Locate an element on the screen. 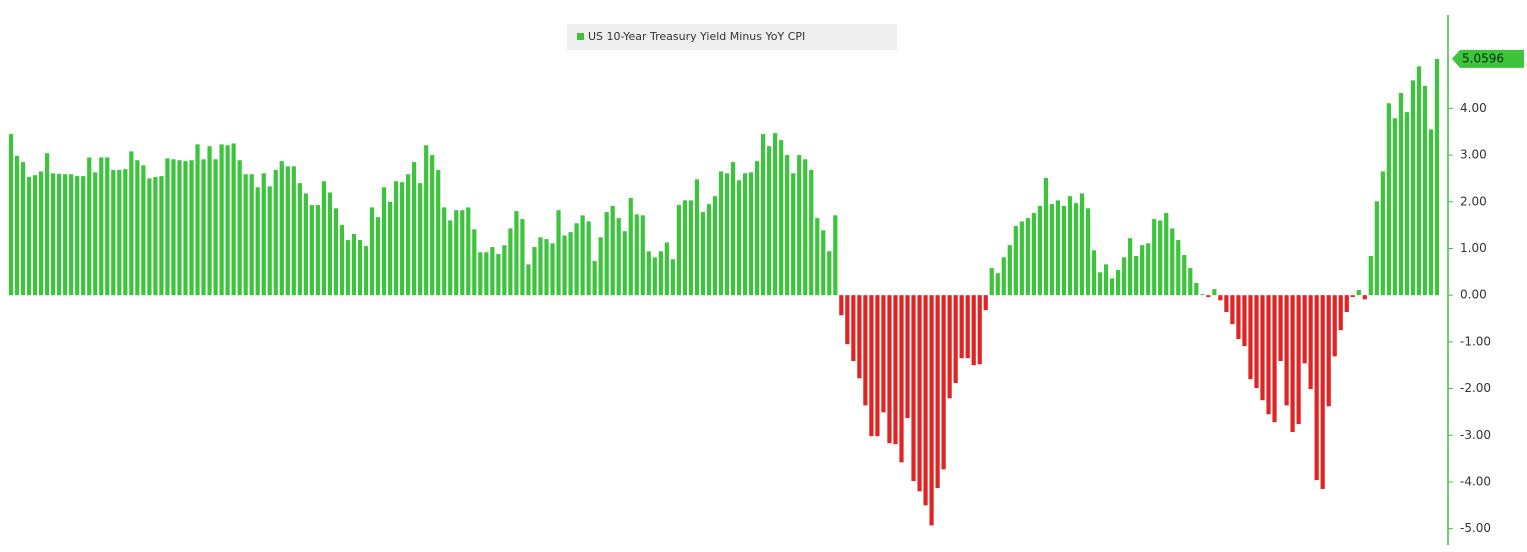  y-tick-label: -4.00 is located at coordinates (1475, 481).